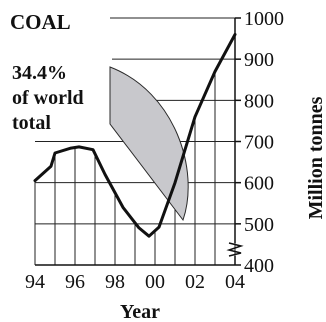 The width and height of the screenshot is (326, 322). I want to click on annotation-line-2: of world, so click(48, 98).